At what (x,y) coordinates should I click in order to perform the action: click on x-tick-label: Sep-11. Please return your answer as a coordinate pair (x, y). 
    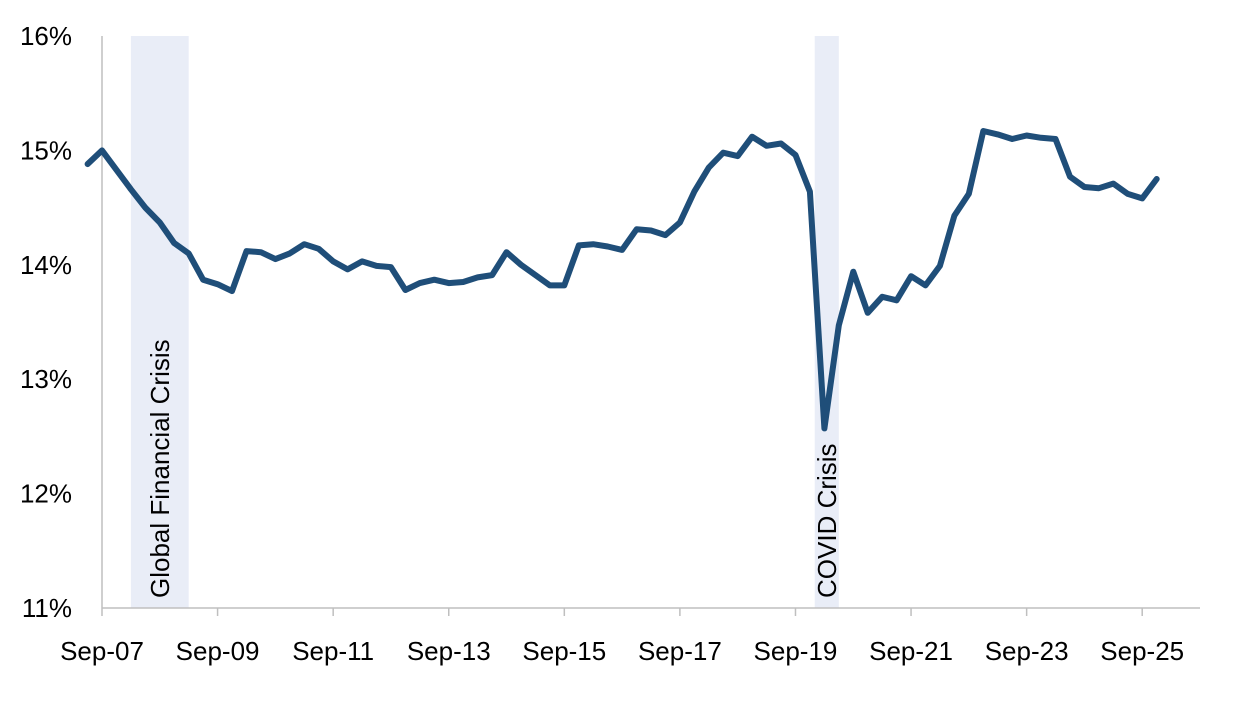
    Looking at the image, I should click on (333, 651).